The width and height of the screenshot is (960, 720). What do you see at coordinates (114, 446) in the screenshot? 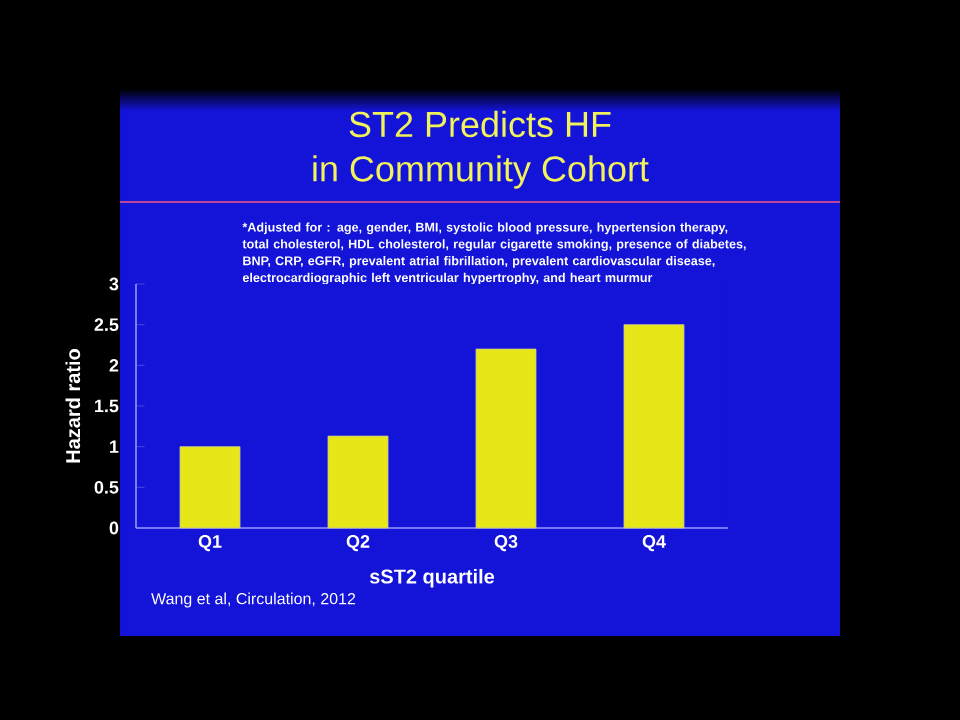
I see `y-tick-label: 1` at bounding box center [114, 446].